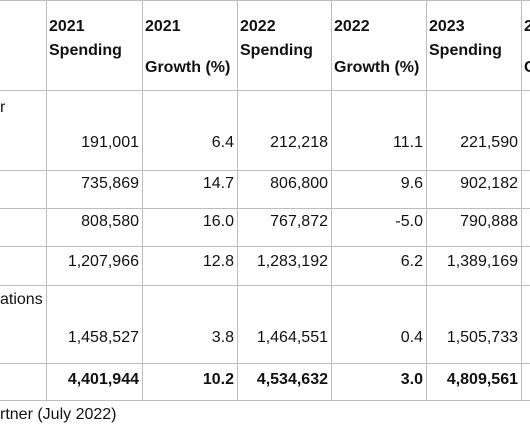 The width and height of the screenshot is (530, 442). Describe the element at coordinates (447, 26) in the screenshot. I see `column-year: 2023` at that location.